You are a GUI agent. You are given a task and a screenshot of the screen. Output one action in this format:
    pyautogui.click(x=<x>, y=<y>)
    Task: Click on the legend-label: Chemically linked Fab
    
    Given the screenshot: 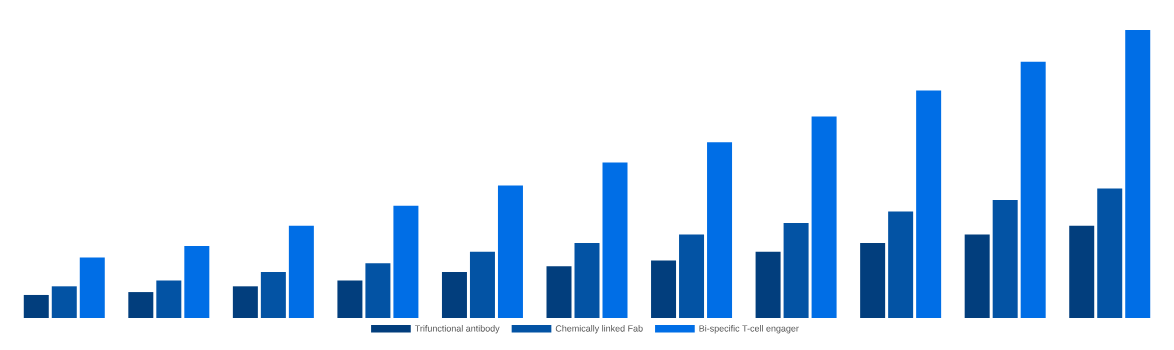 What is the action you would take?
    pyautogui.click(x=599, y=329)
    